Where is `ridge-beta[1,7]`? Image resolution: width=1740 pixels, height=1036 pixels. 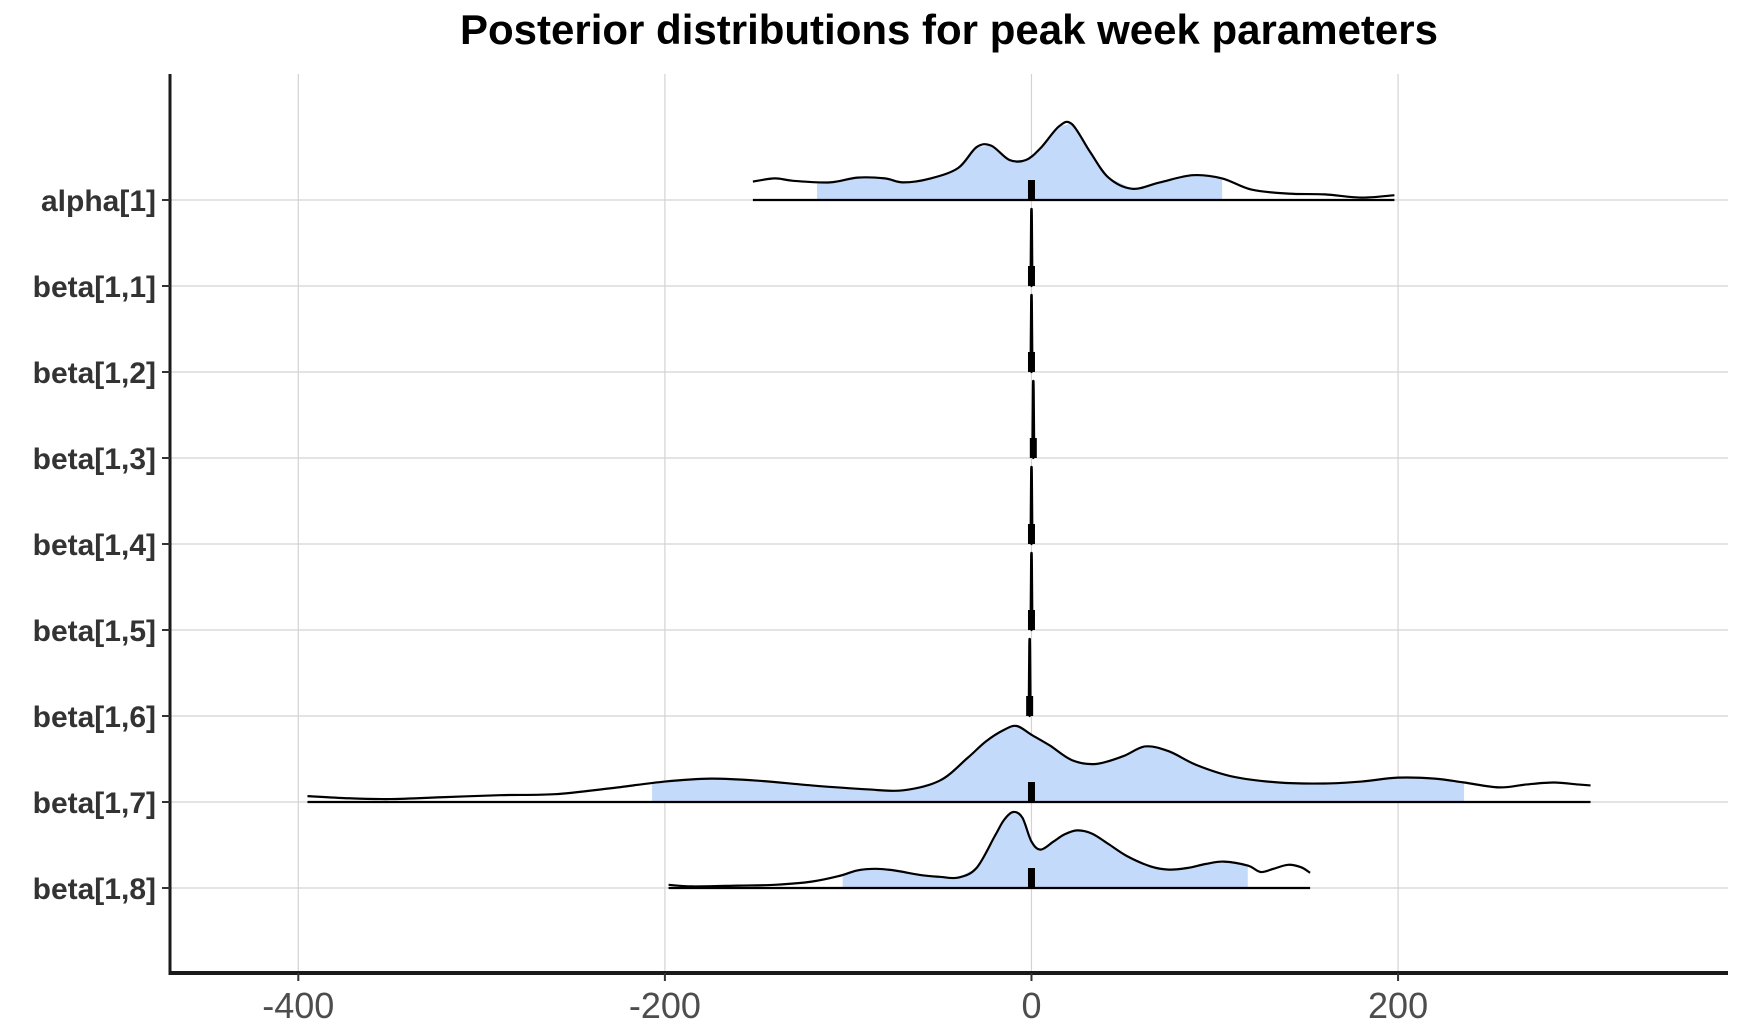
ridge-beta[1,7] is located at coordinates (949, 764).